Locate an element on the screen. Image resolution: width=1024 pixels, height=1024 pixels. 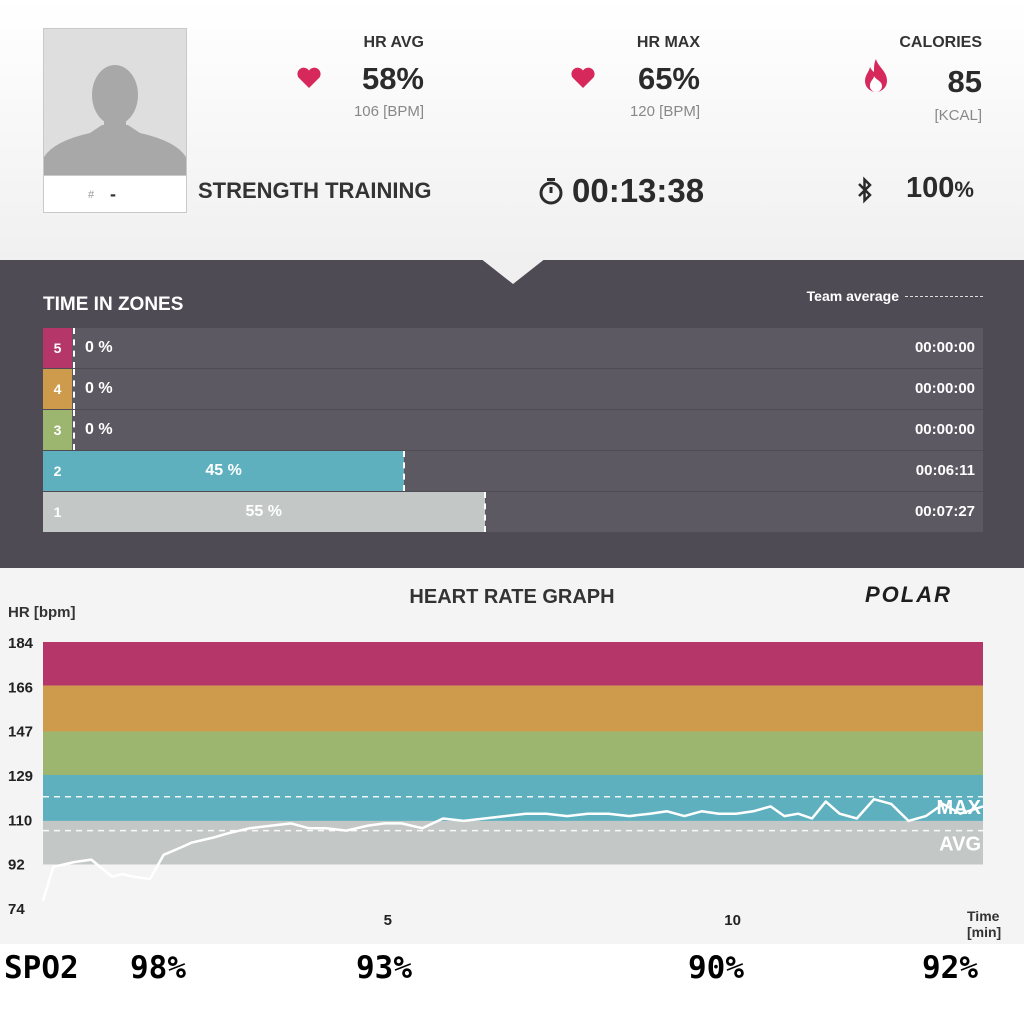
y-tick-label: 74 is located at coordinates (16, 909).